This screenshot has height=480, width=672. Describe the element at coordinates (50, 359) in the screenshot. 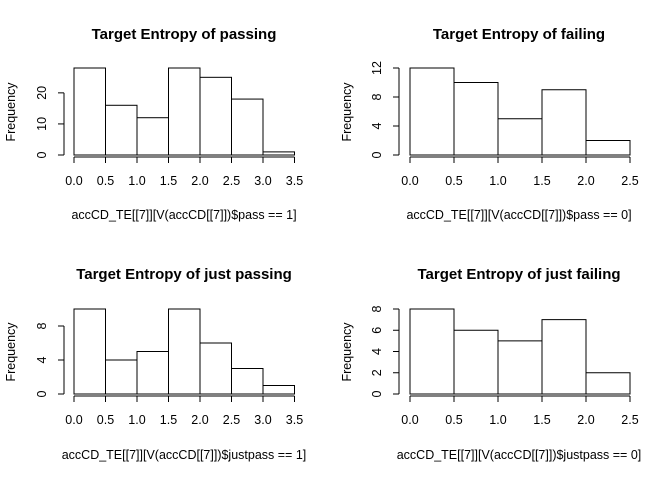

I see `y-axis: 0 4 8` at that location.